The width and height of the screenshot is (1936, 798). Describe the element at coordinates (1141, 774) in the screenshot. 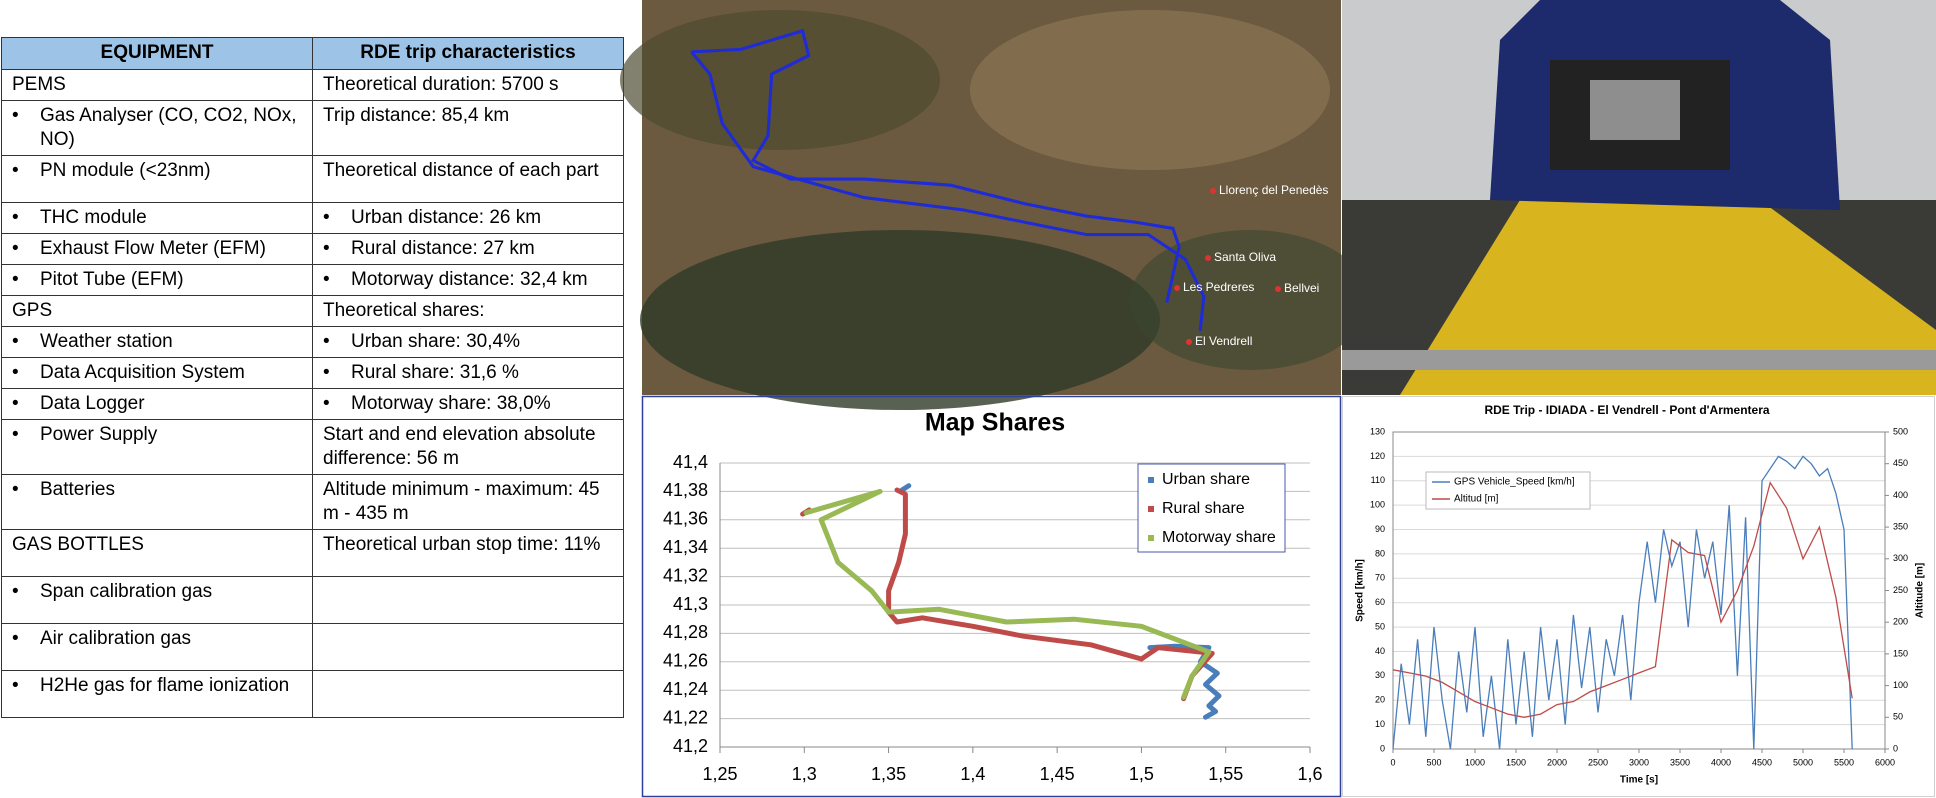

I see `x-tick-label: 1,5` at that location.